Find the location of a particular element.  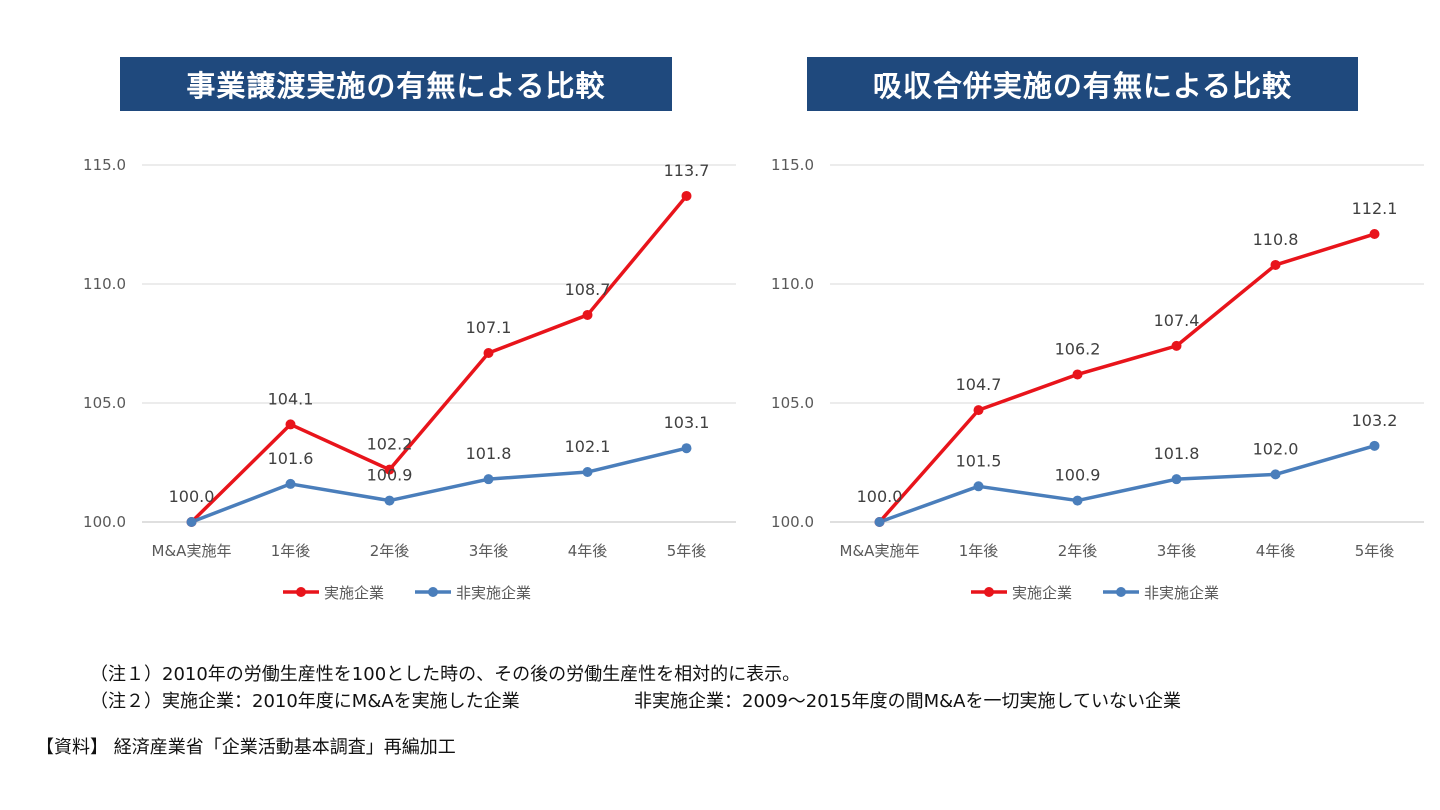

data-label: 103.1 is located at coordinates (687, 422).